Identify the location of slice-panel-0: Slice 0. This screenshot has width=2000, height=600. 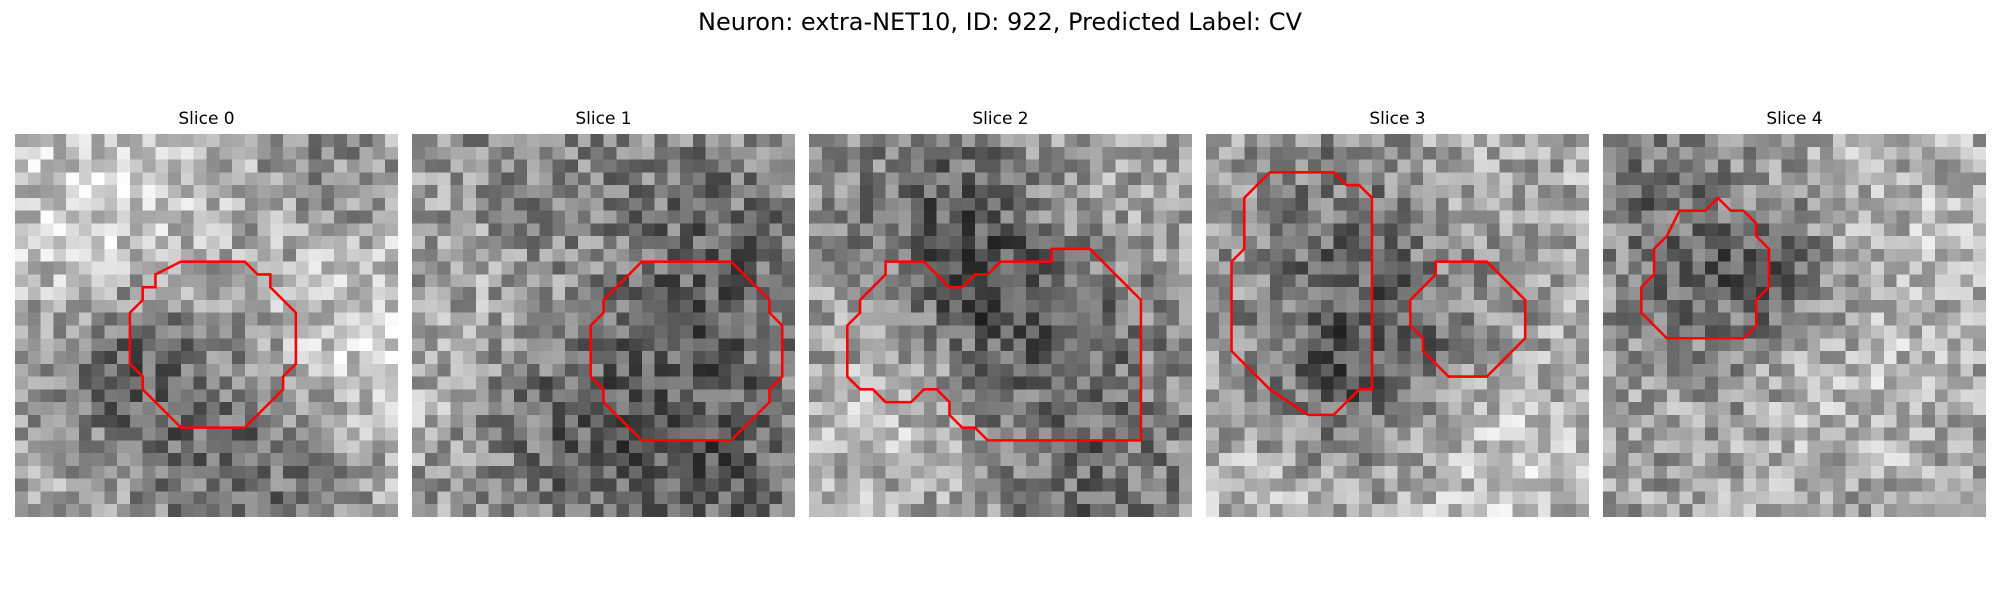
(206, 312).